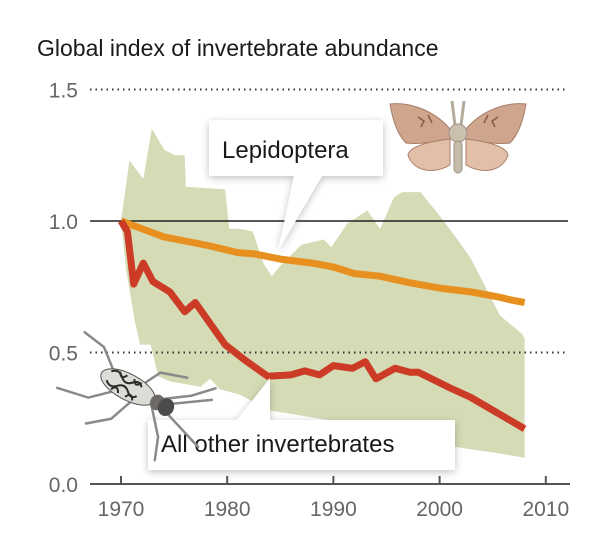  What do you see at coordinates (439, 509) in the screenshot?
I see `x-tick-label: 2000` at bounding box center [439, 509].